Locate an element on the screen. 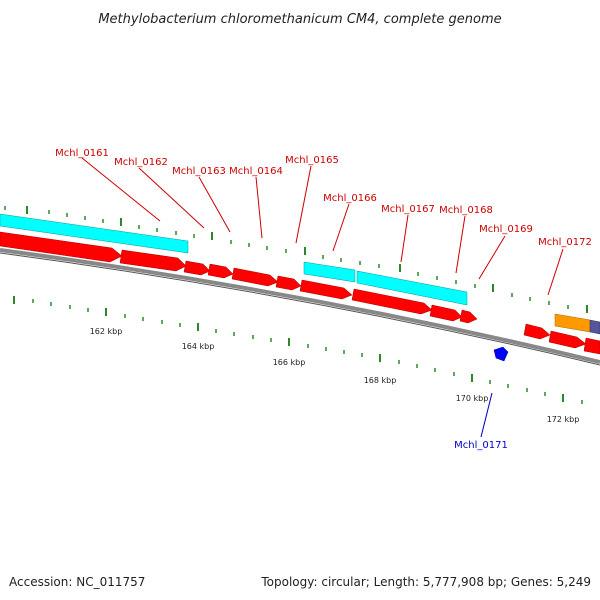 The width and height of the screenshot is (600, 600). gene-label-mchl-0167: Mchl_0167 is located at coordinates (408, 209).